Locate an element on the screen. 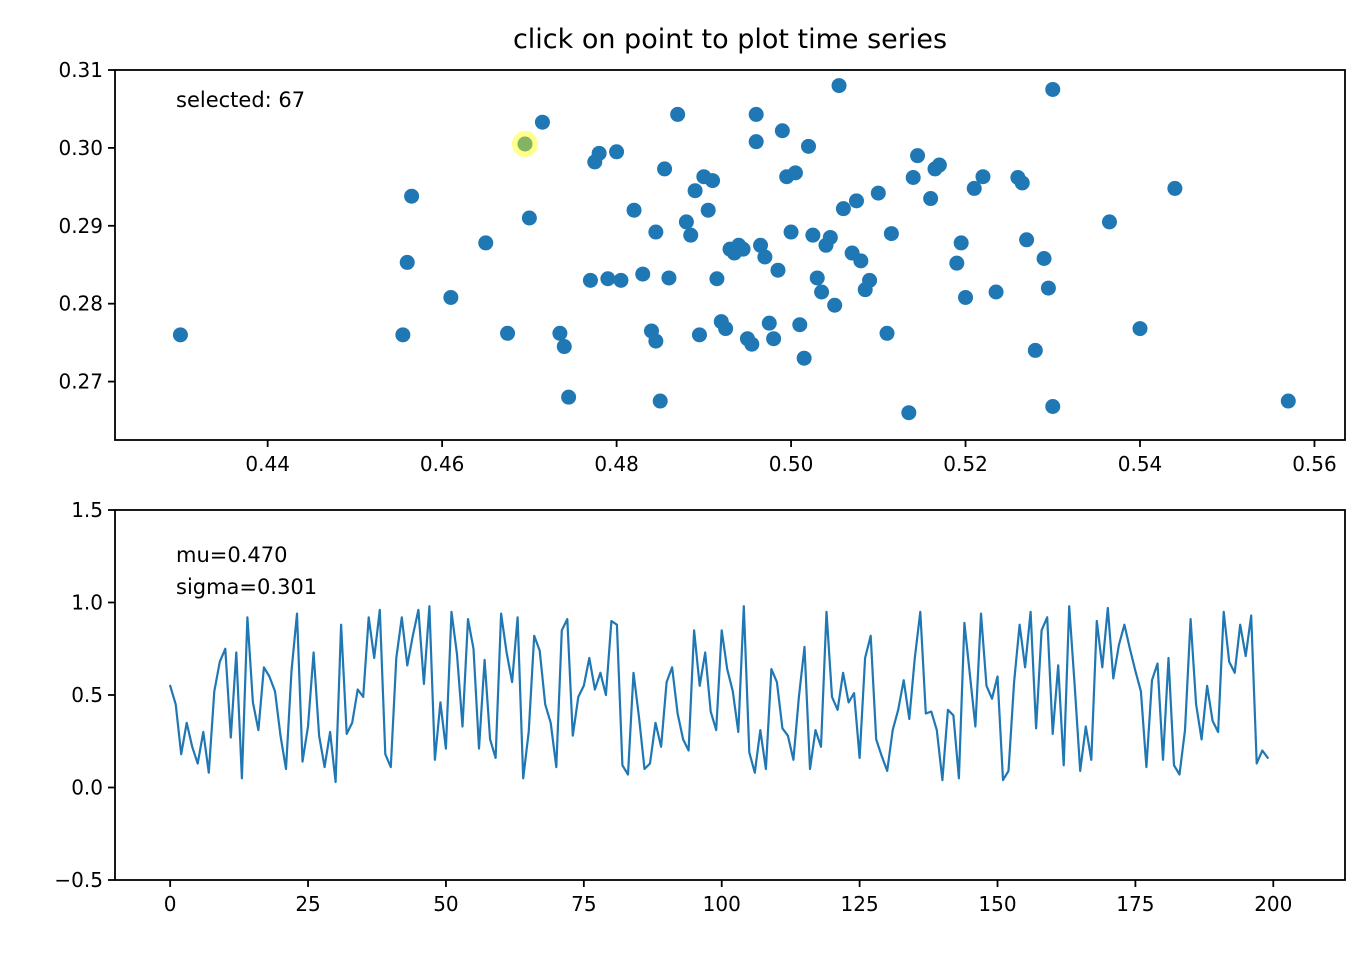 The image size is (1368, 960). selected-point-highlight is located at coordinates (525, 144).